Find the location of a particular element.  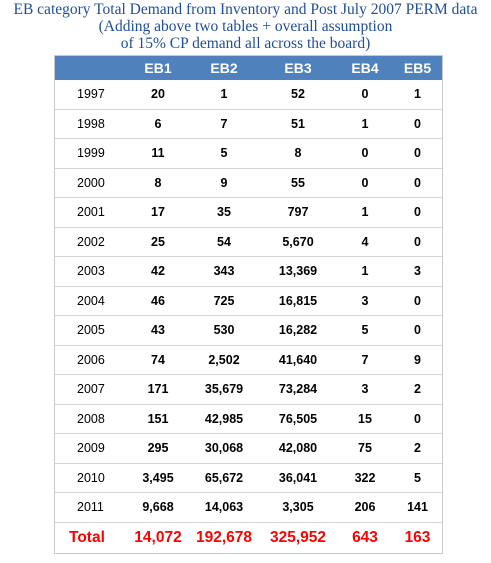

eb1-cell: 9,668 is located at coordinates (158, 507).